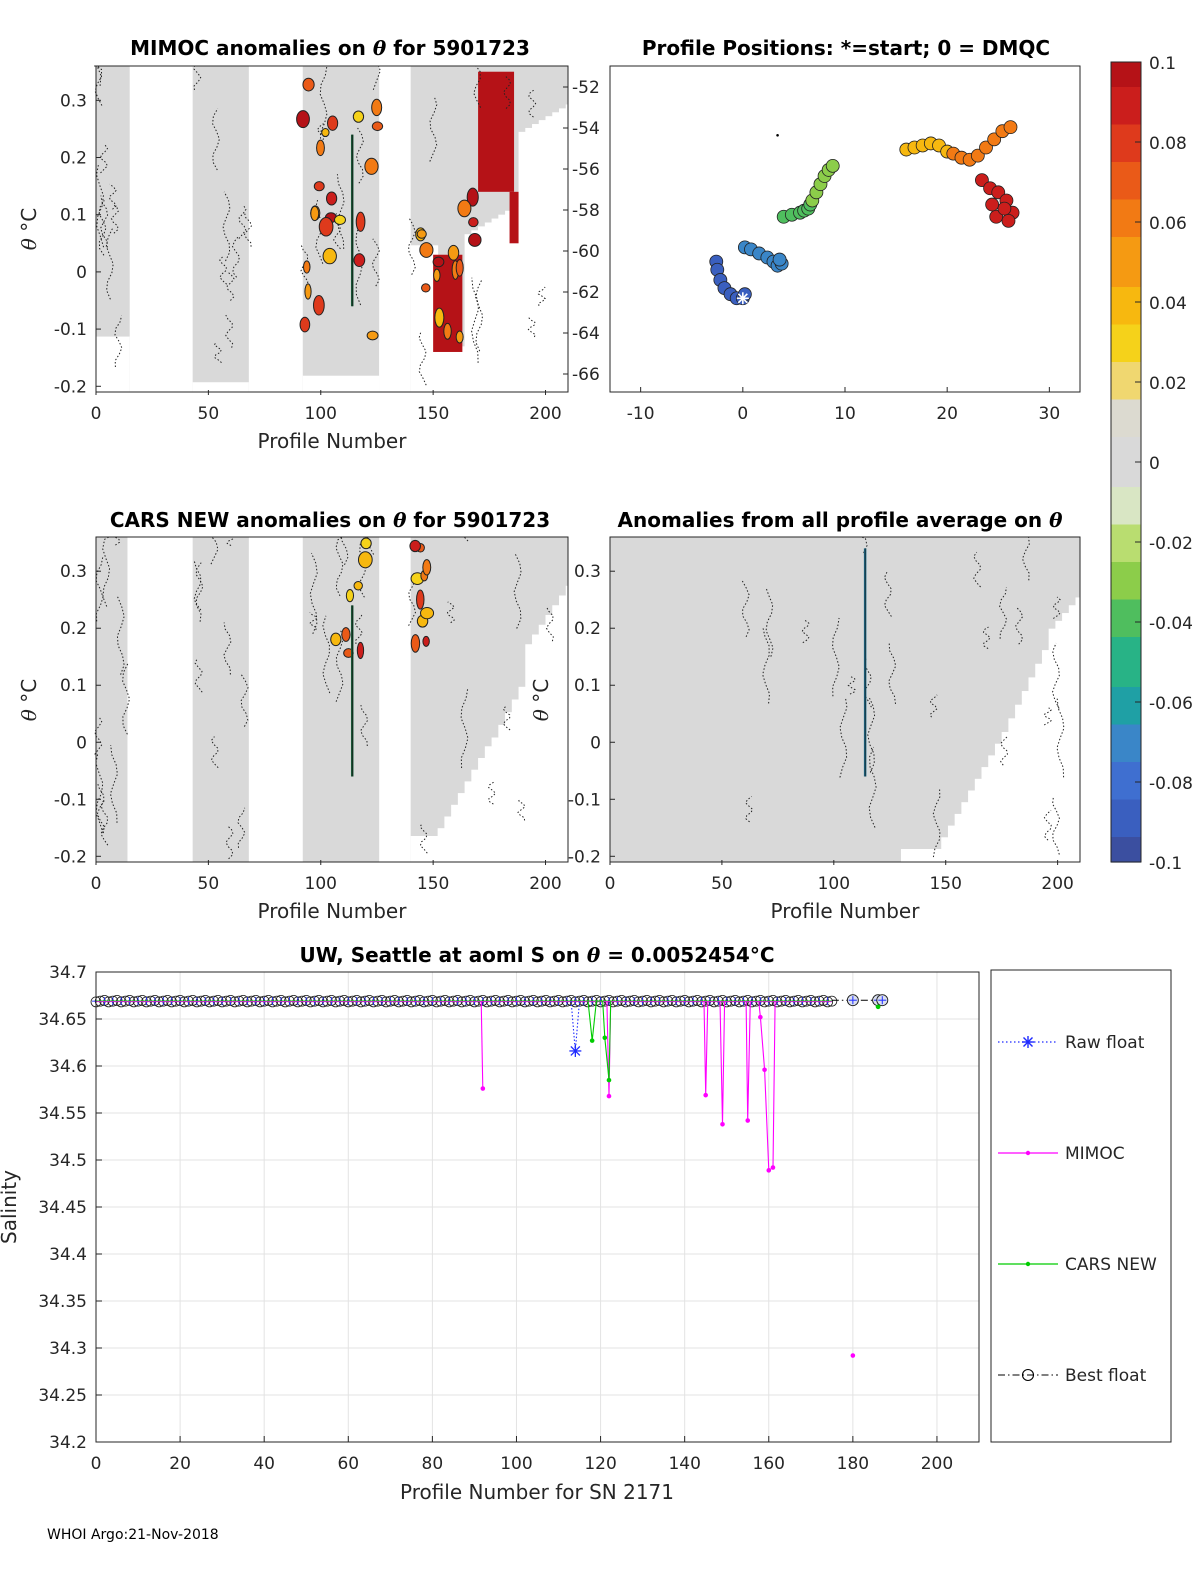 The height and width of the screenshot is (1575, 1200). What do you see at coordinates (937, 1464) in the screenshot?
I see `x-tick-label: 200` at bounding box center [937, 1464].